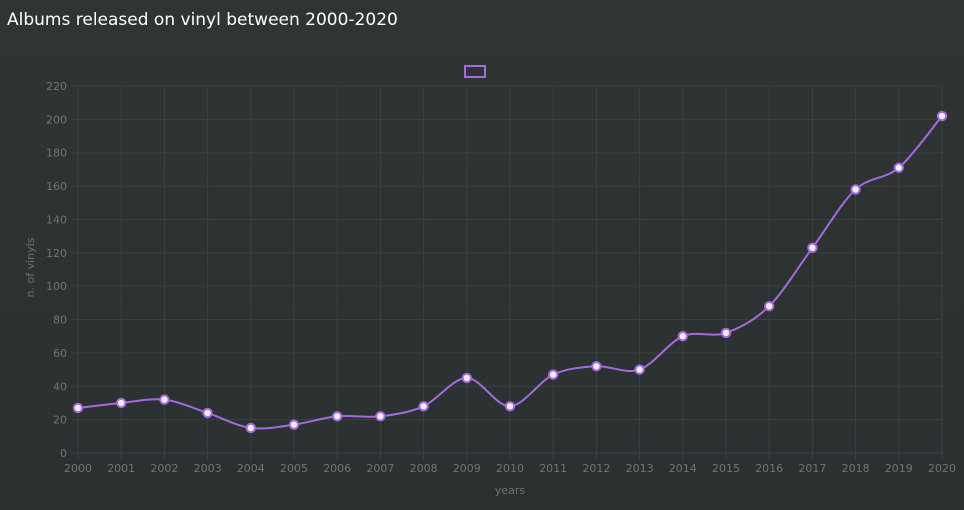  What do you see at coordinates (56, 286) in the screenshot?
I see `y-tick-label: 100` at bounding box center [56, 286].